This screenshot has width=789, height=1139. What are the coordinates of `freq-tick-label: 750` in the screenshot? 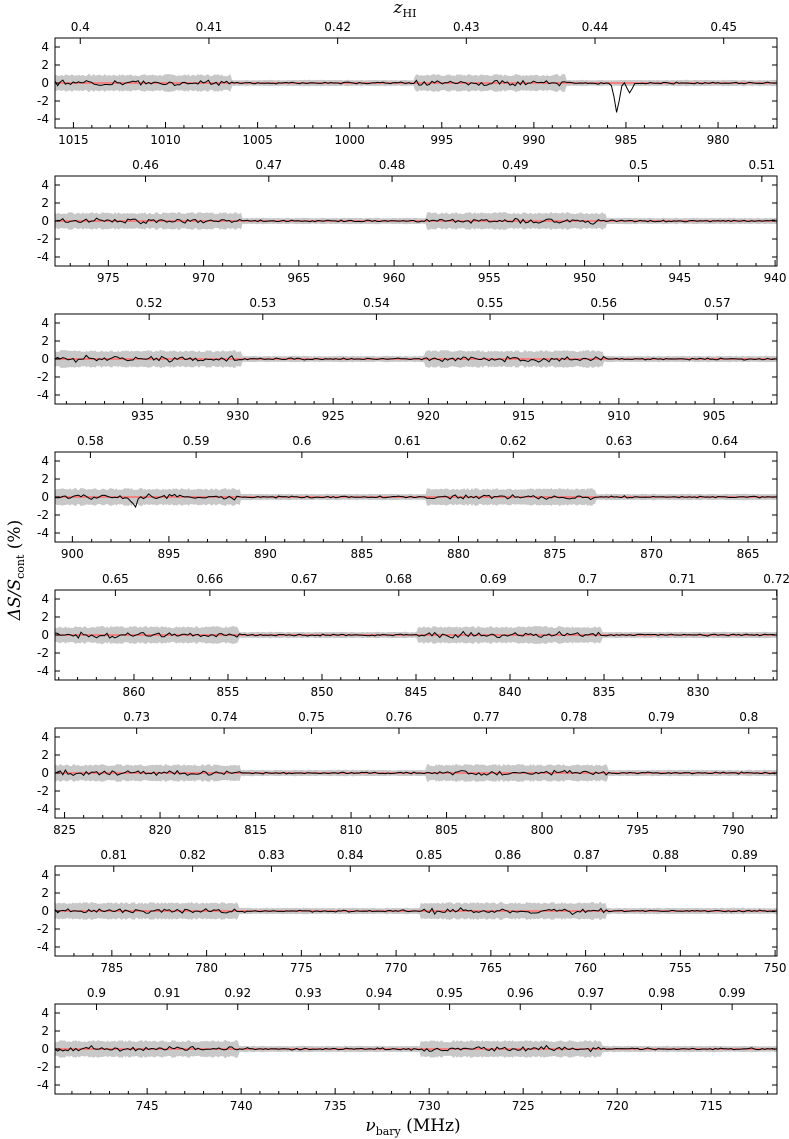 It's located at (775, 968).